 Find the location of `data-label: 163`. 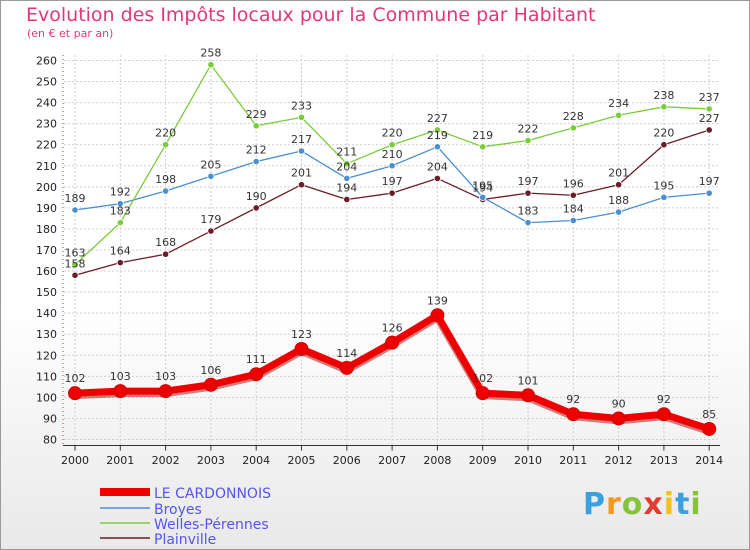

data-label: 163 is located at coordinates (75, 253).